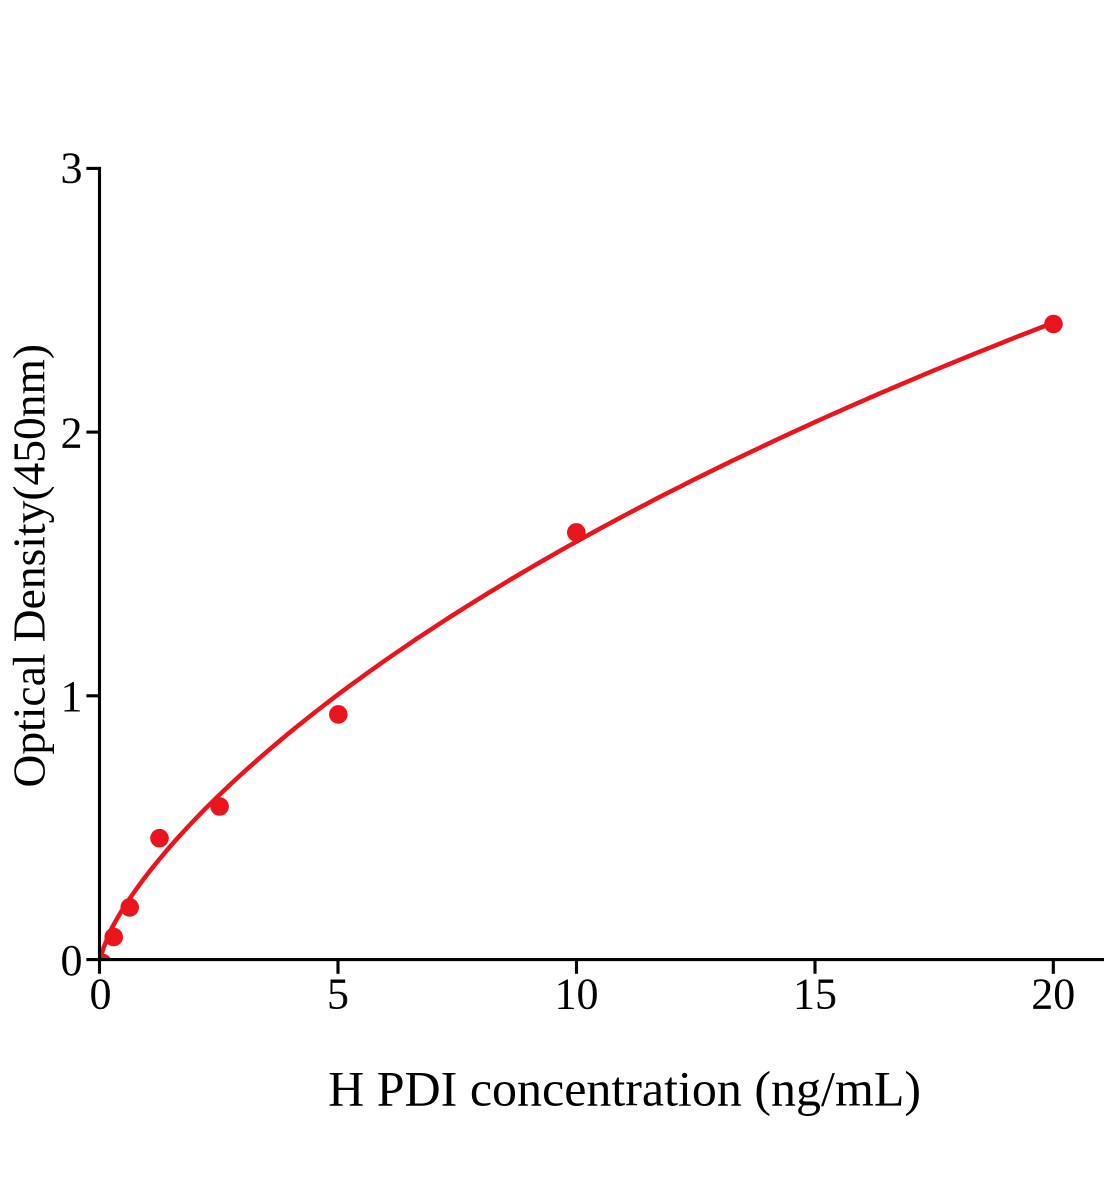 The height and width of the screenshot is (1200, 1104). Describe the element at coordinates (577, 994) in the screenshot. I see `svg-text: 10` at that location.